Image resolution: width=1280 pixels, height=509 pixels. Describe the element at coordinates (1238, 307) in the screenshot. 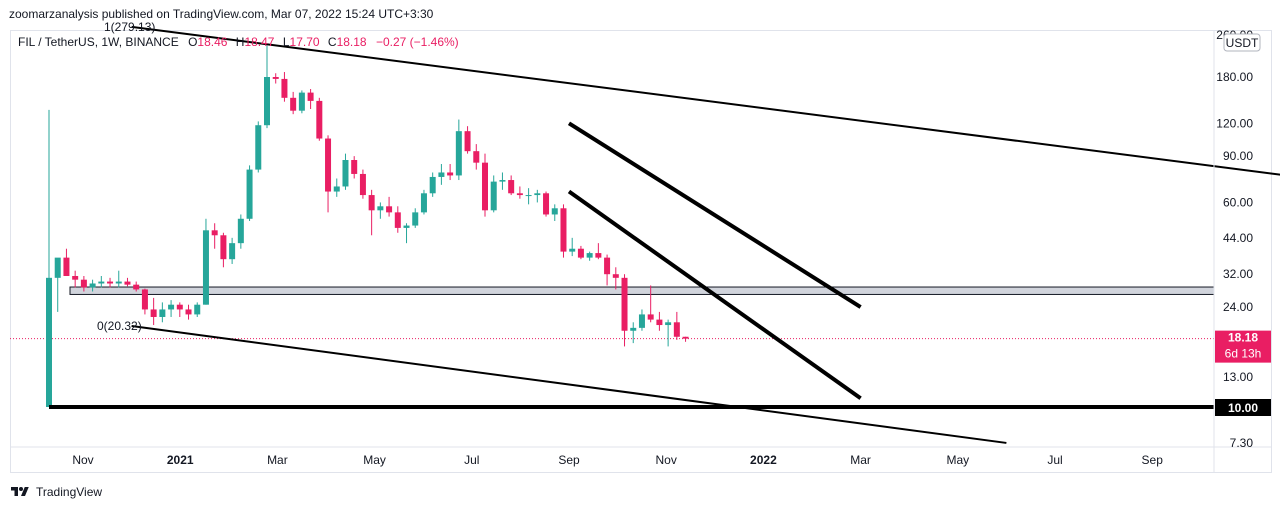

I see `price-tick-label: 24.00` at that location.